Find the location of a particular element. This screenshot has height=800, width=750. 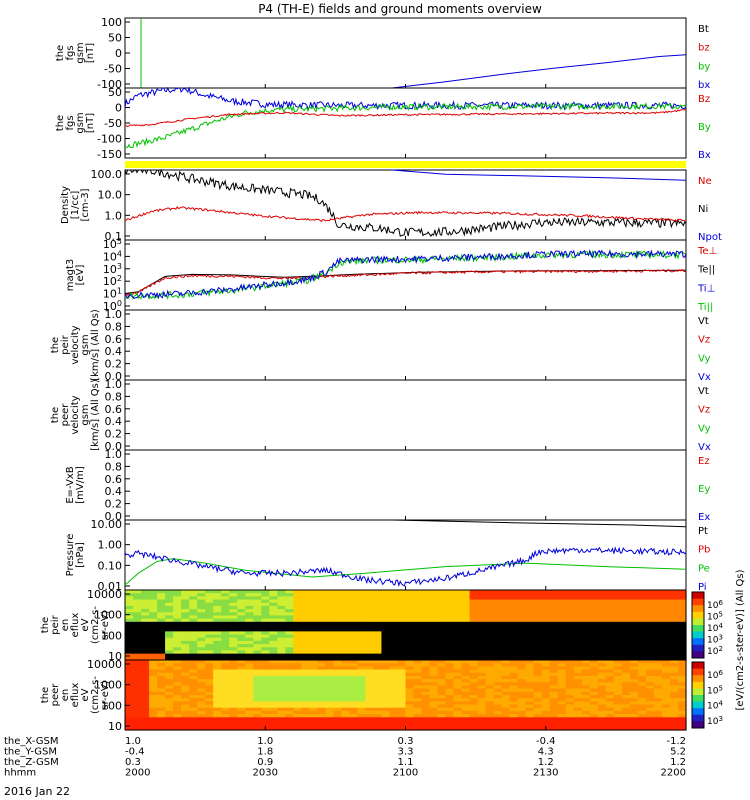

y-tick-label: -100 is located at coordinates (109, 84).